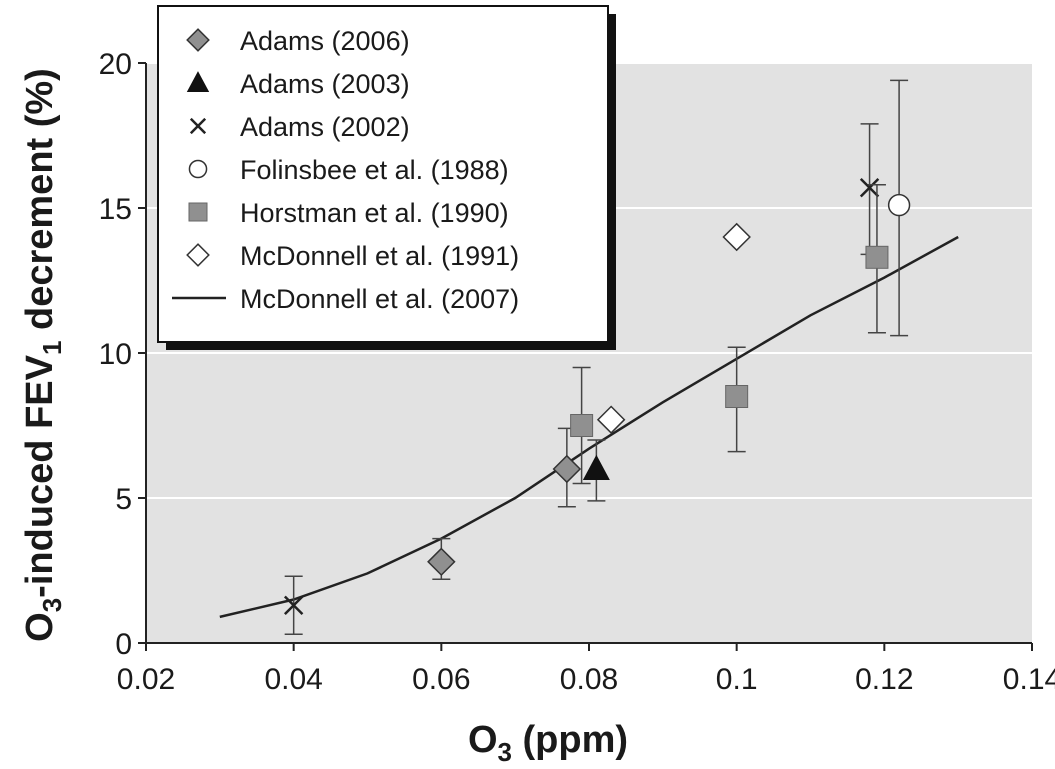 This screenshot has height=769, width=1055. What do you see at coordinates (548, 743) in the screenshot?
I see `x-axis-title: O3 (ppm)` at bounding box center [548, 743].